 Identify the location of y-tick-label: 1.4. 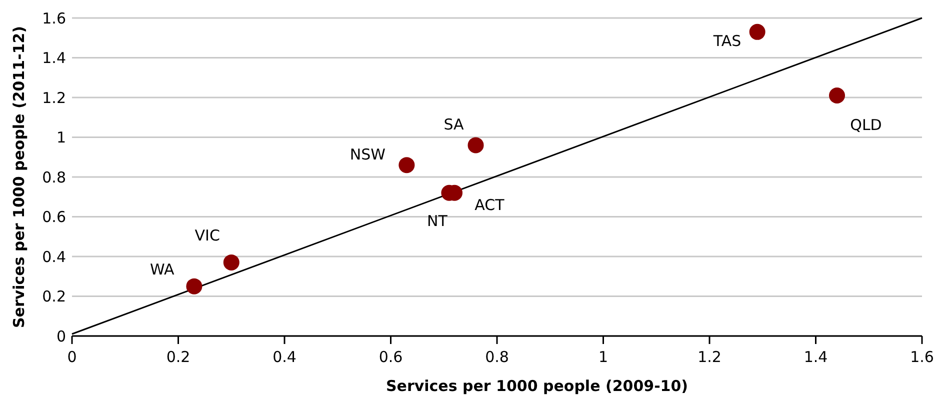
(54, 58).